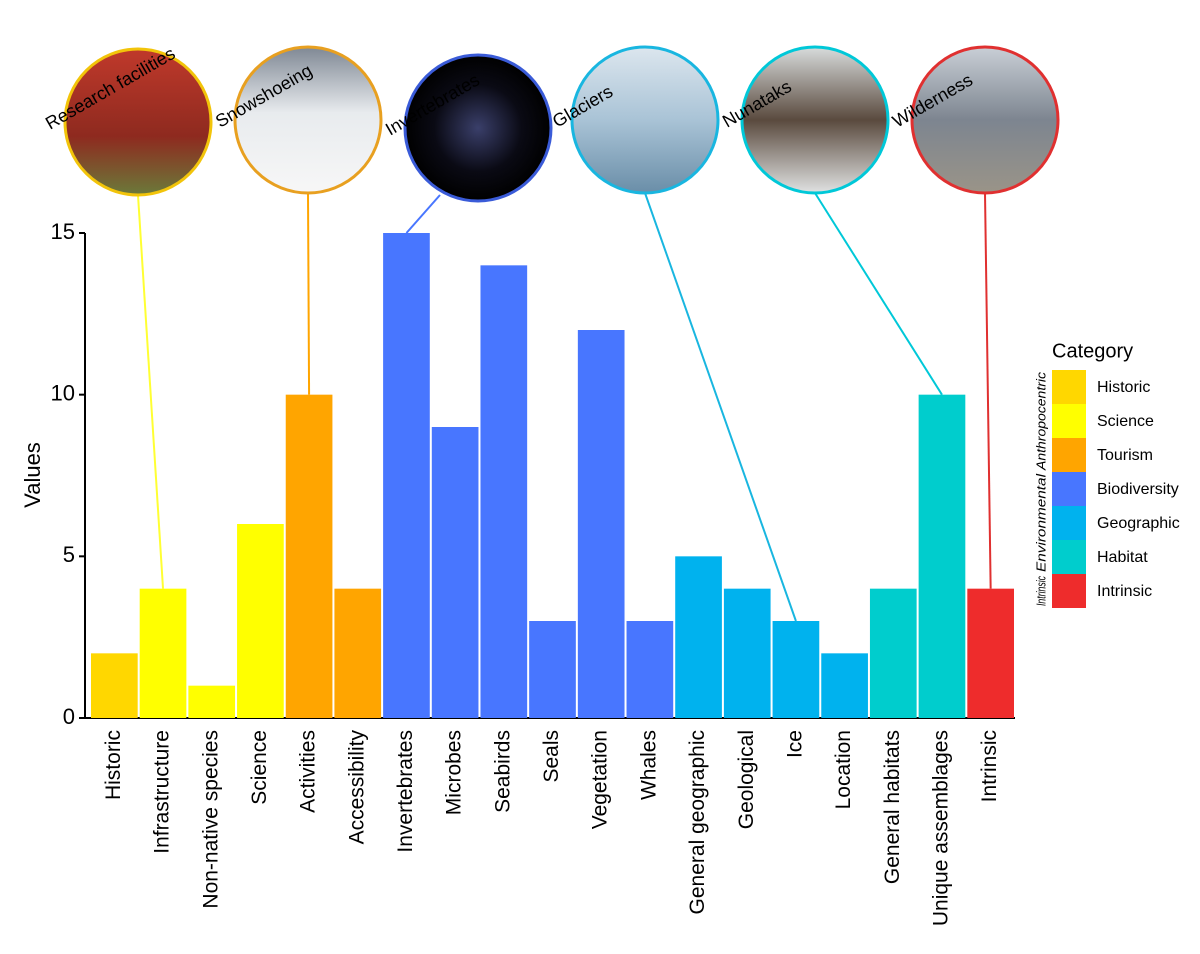 The height and width of the screenshot is (954, 1200). What do you see at coordinates (600, 779) in the screenshot?
I see `x-tick-label: Vegetation` at bounding box center [600, 779].